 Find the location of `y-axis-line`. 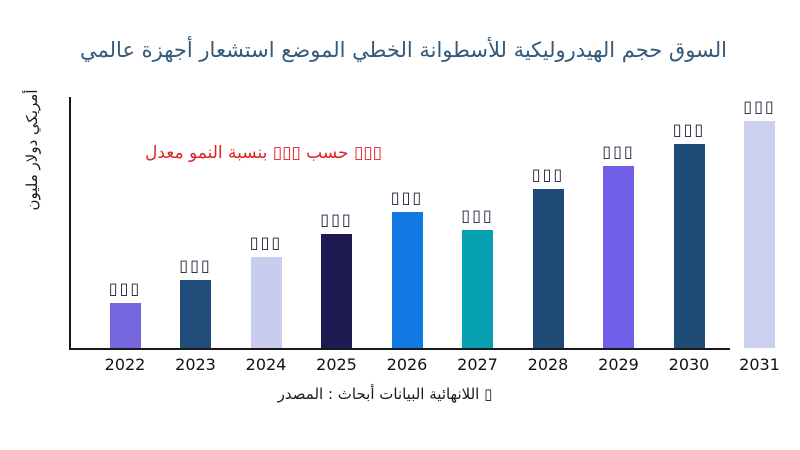

y-axis-line is located at coordinates (70, 223).